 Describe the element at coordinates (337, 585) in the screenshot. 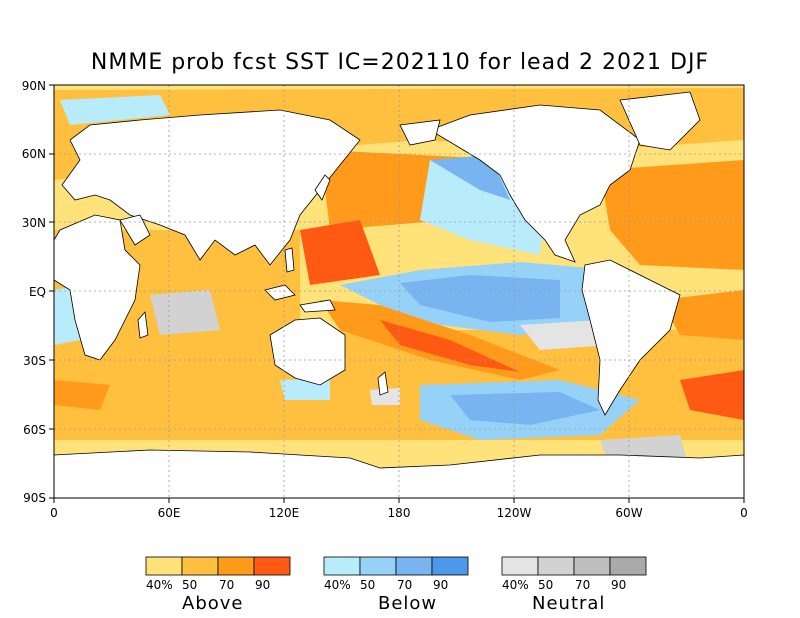

I see `below-level-40: 40%` at that location.